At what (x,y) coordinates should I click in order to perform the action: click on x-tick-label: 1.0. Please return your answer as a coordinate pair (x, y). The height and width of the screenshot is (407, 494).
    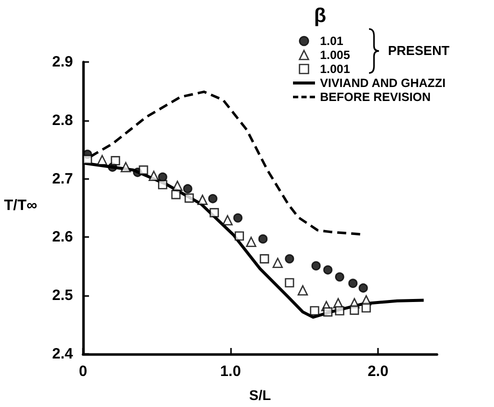
    Looking at the image, I should click on (230, 371).